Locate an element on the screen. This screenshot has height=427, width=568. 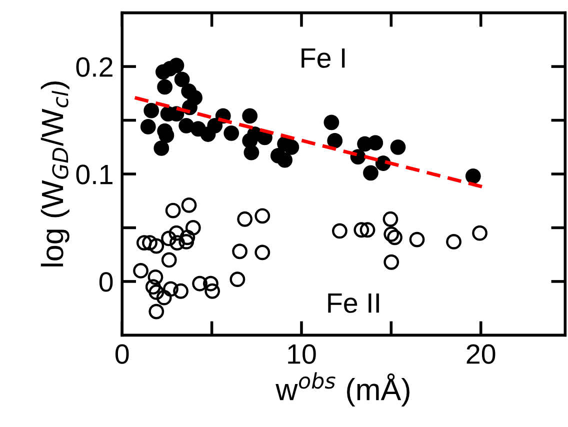
series-label: Fe II is located at coordinates (353, 303).